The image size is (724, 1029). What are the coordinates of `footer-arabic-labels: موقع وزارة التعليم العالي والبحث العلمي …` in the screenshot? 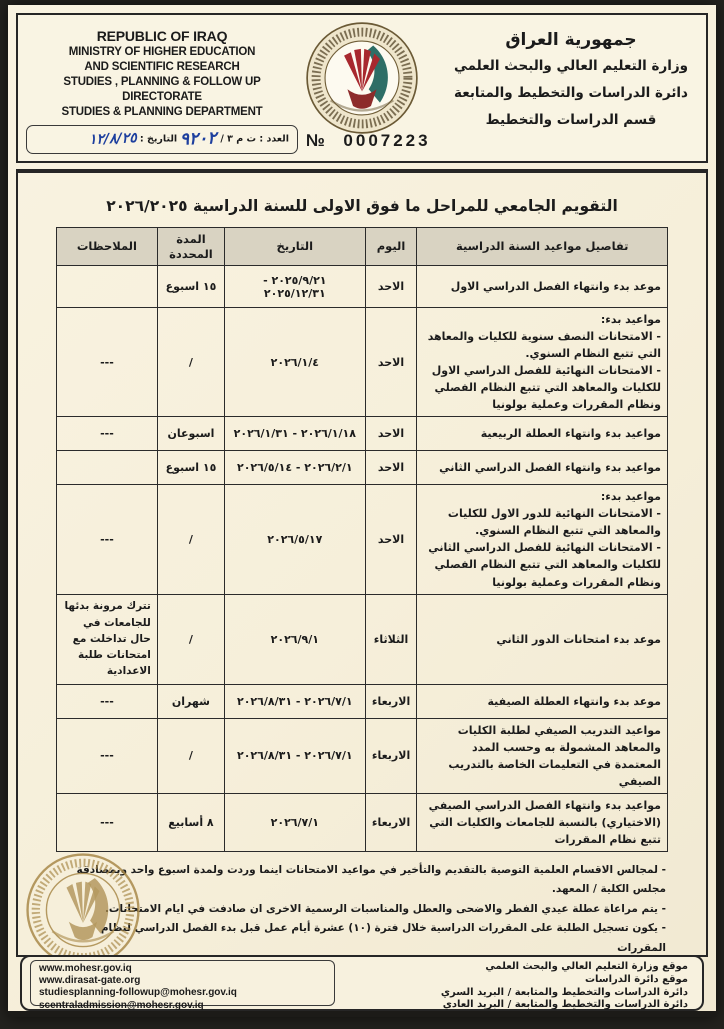 It's located at (514, 985).